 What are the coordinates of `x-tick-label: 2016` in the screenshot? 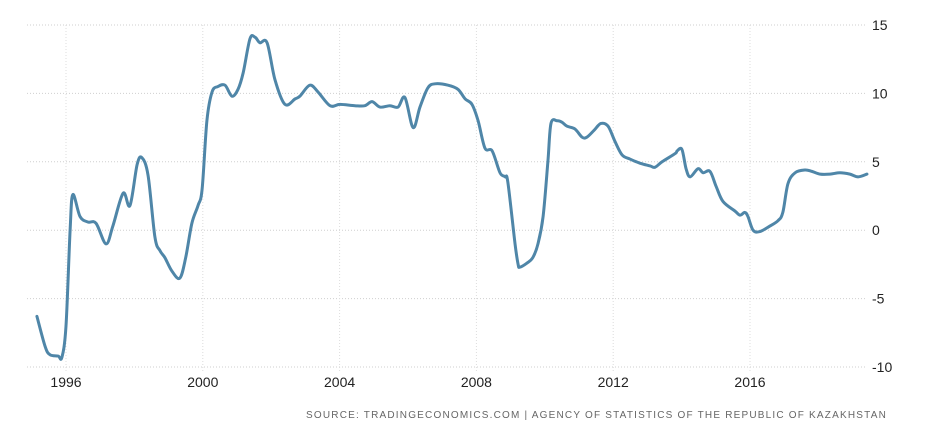 It's located at (749, 382).